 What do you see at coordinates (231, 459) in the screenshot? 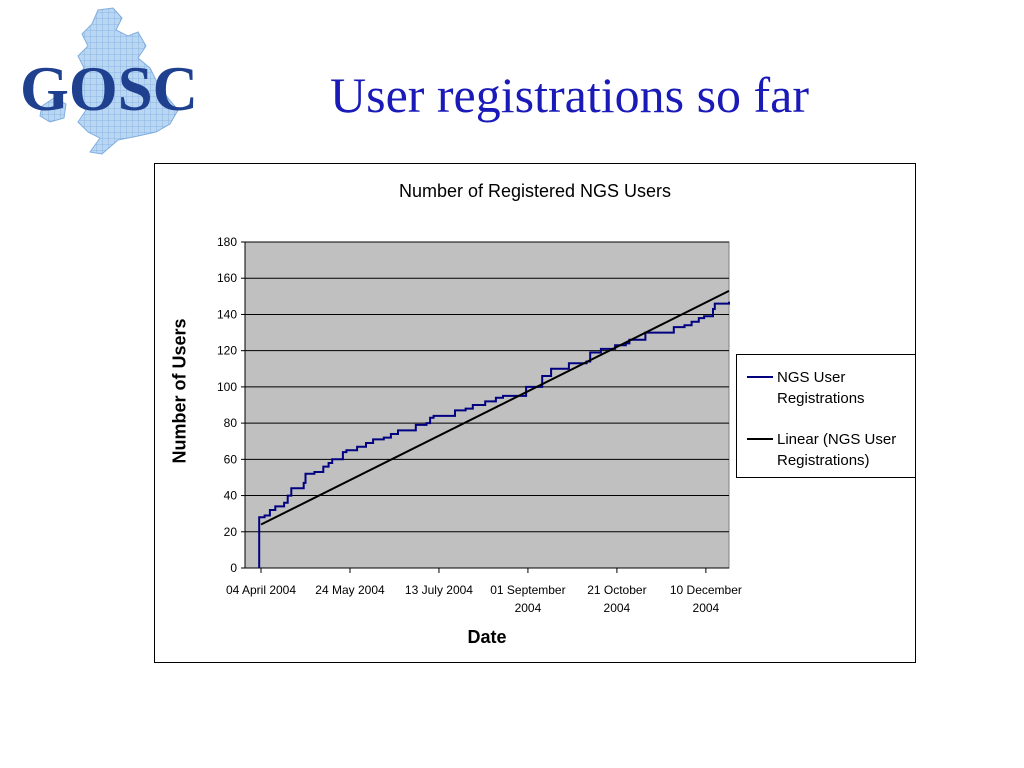
I see `y-tick-label-3: 60` at bounding box center [231, 459].